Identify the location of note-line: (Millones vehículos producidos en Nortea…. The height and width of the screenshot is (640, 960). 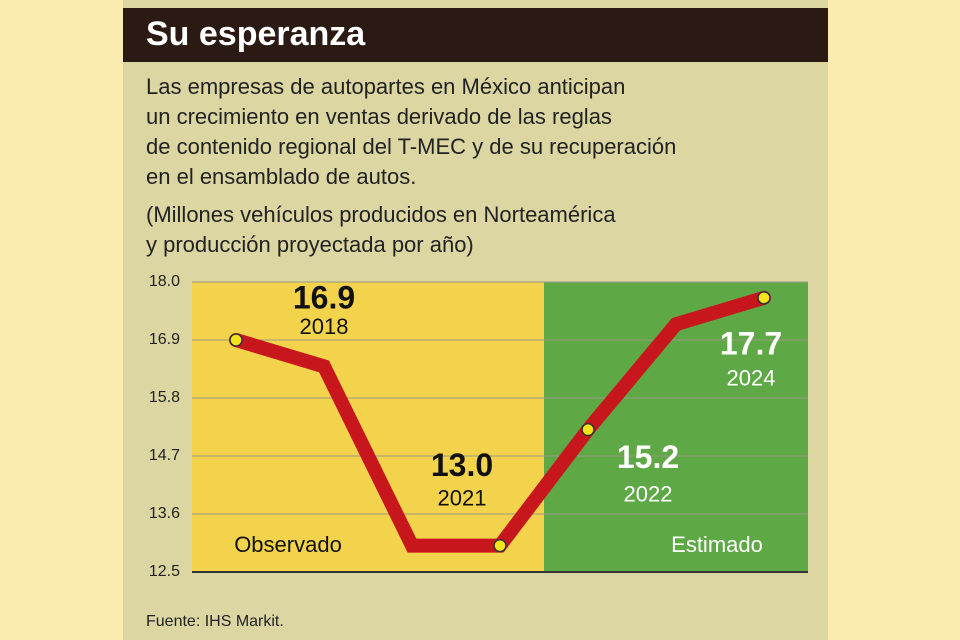
(381, 214).